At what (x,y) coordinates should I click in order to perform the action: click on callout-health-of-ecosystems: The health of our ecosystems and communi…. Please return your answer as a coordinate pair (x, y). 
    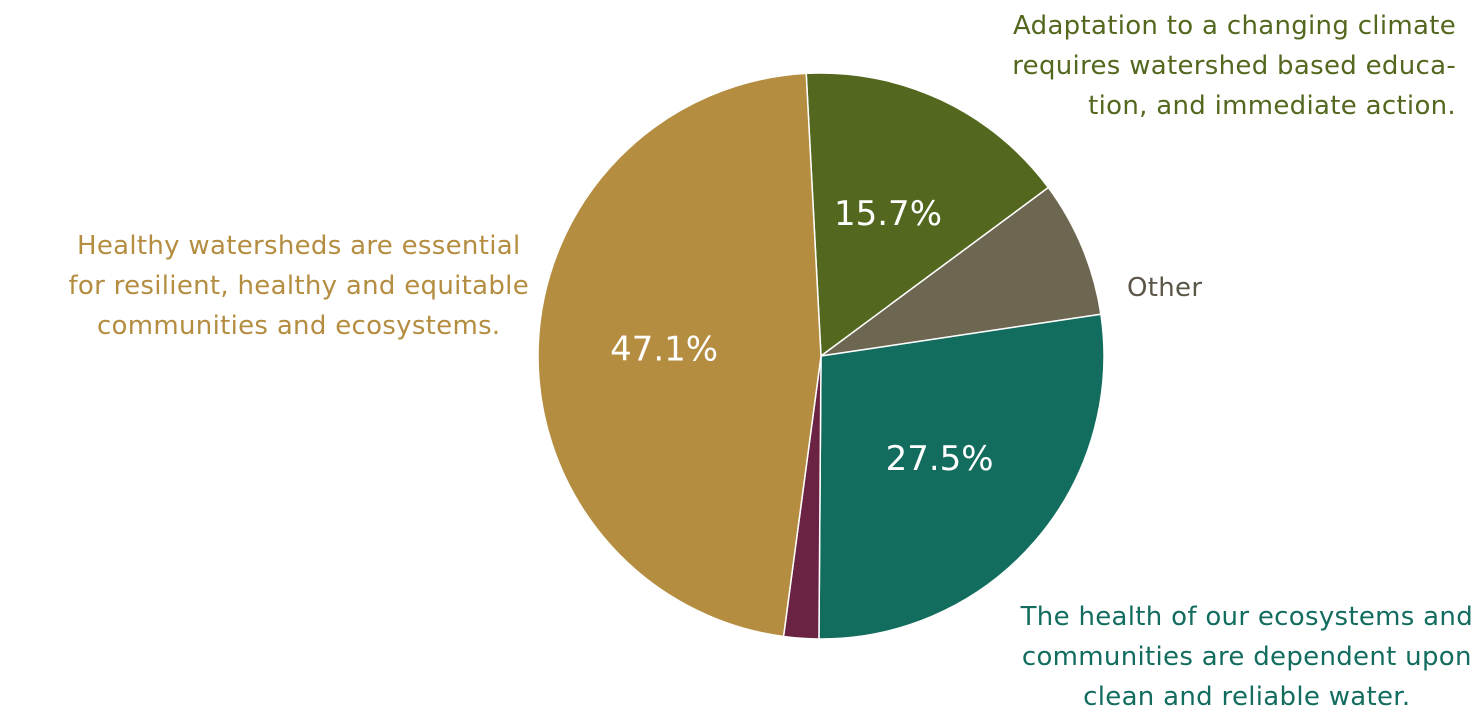
    Looking at the image, I should click on (1247, 657).